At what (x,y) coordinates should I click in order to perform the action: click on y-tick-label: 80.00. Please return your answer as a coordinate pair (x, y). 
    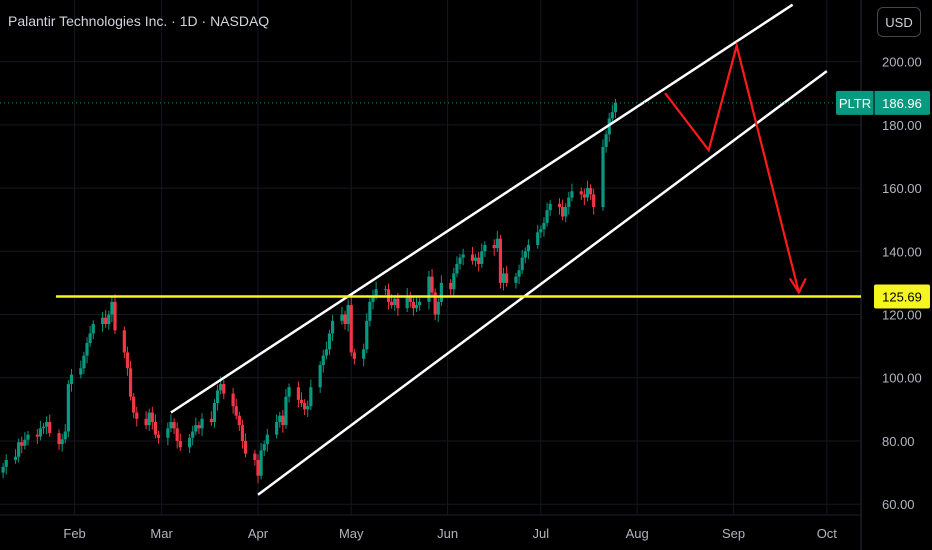
    Looking at the image, I should click on (898, 441).